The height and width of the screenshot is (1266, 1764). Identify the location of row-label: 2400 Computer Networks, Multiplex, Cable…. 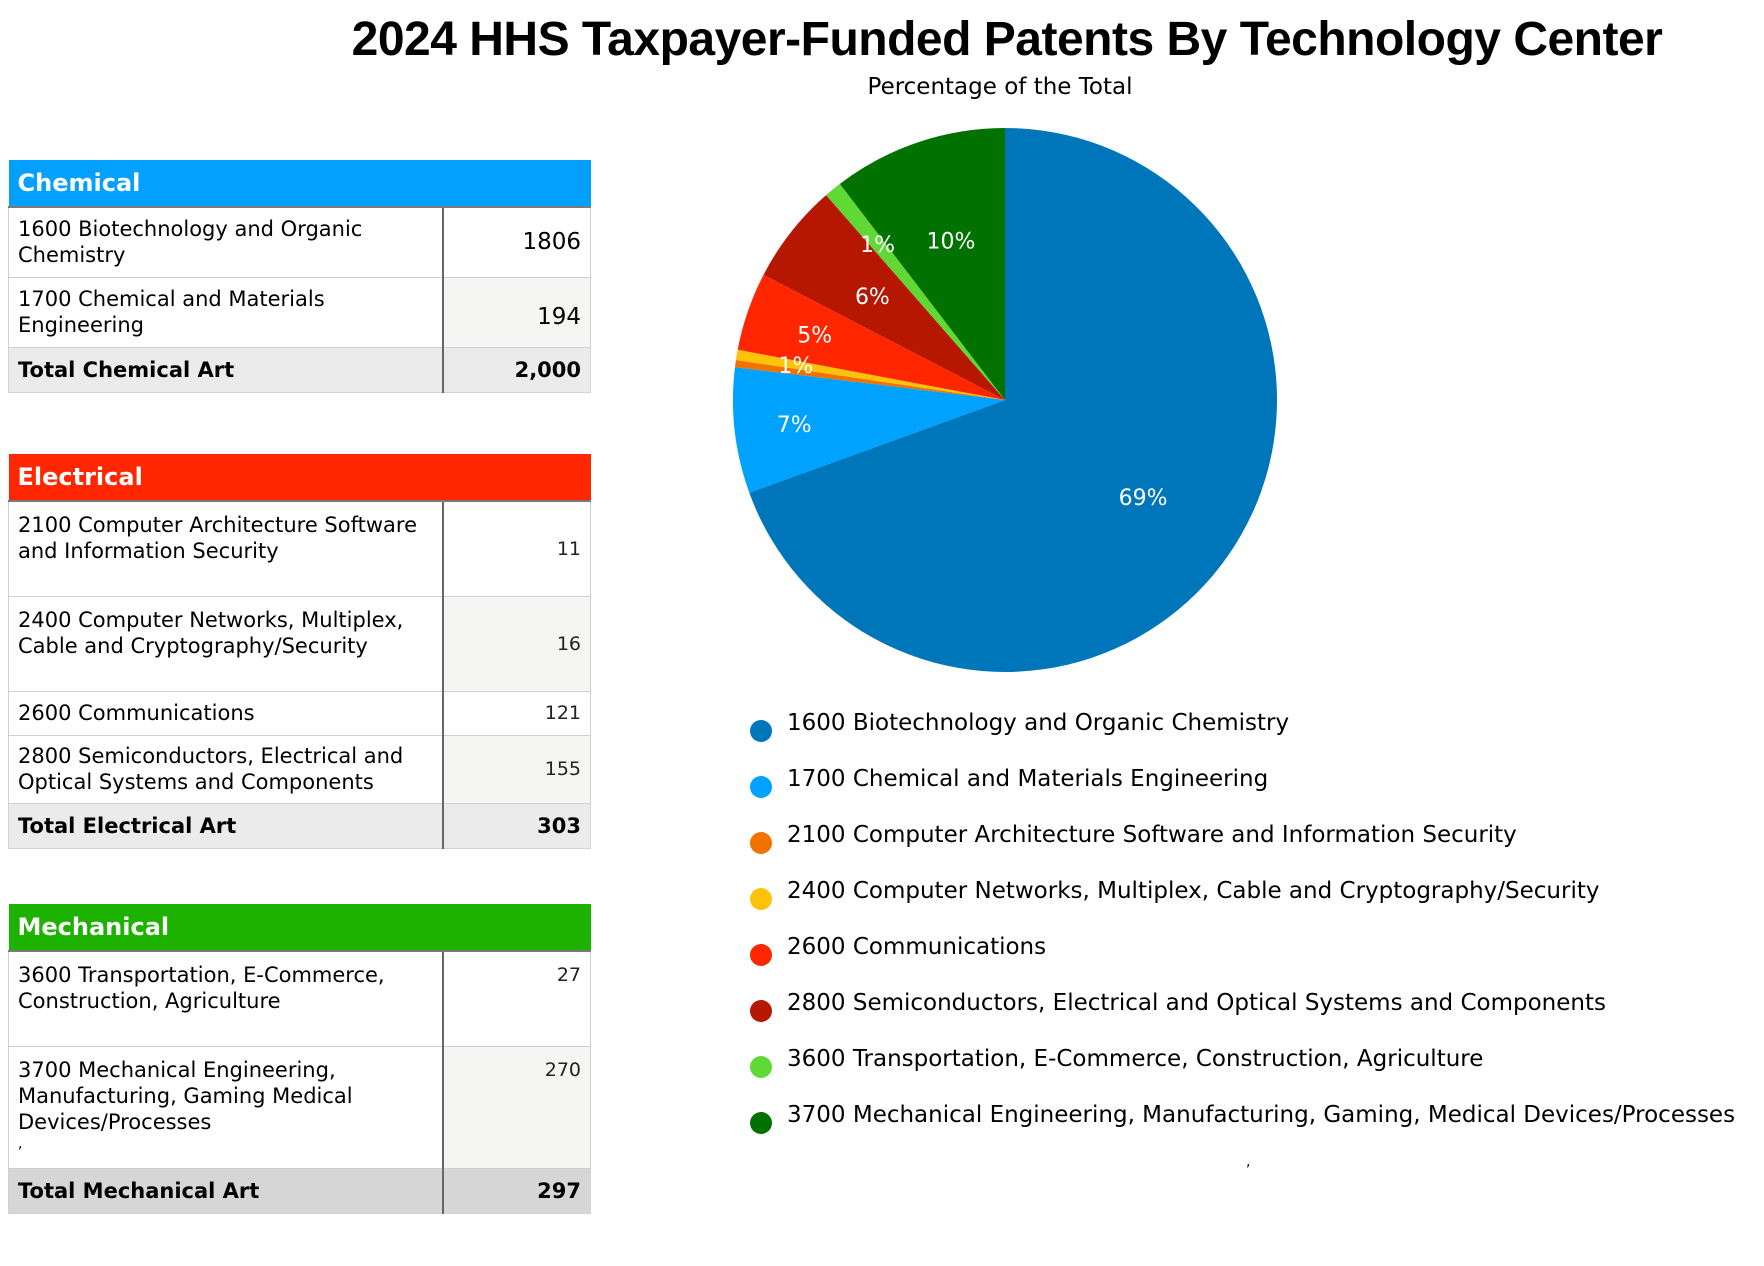
(225, 643).